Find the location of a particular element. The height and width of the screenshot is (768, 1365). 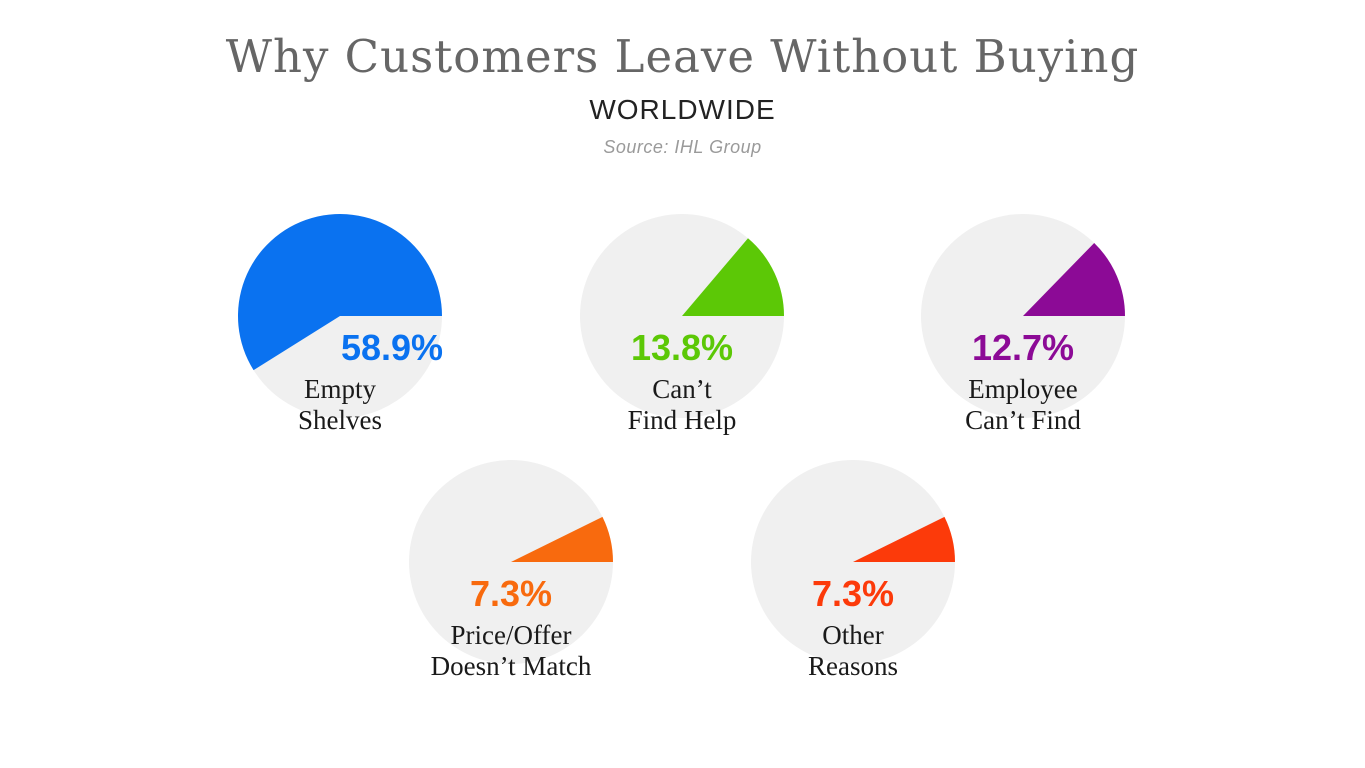

category-label: Other is located at coordinates (852, 635).